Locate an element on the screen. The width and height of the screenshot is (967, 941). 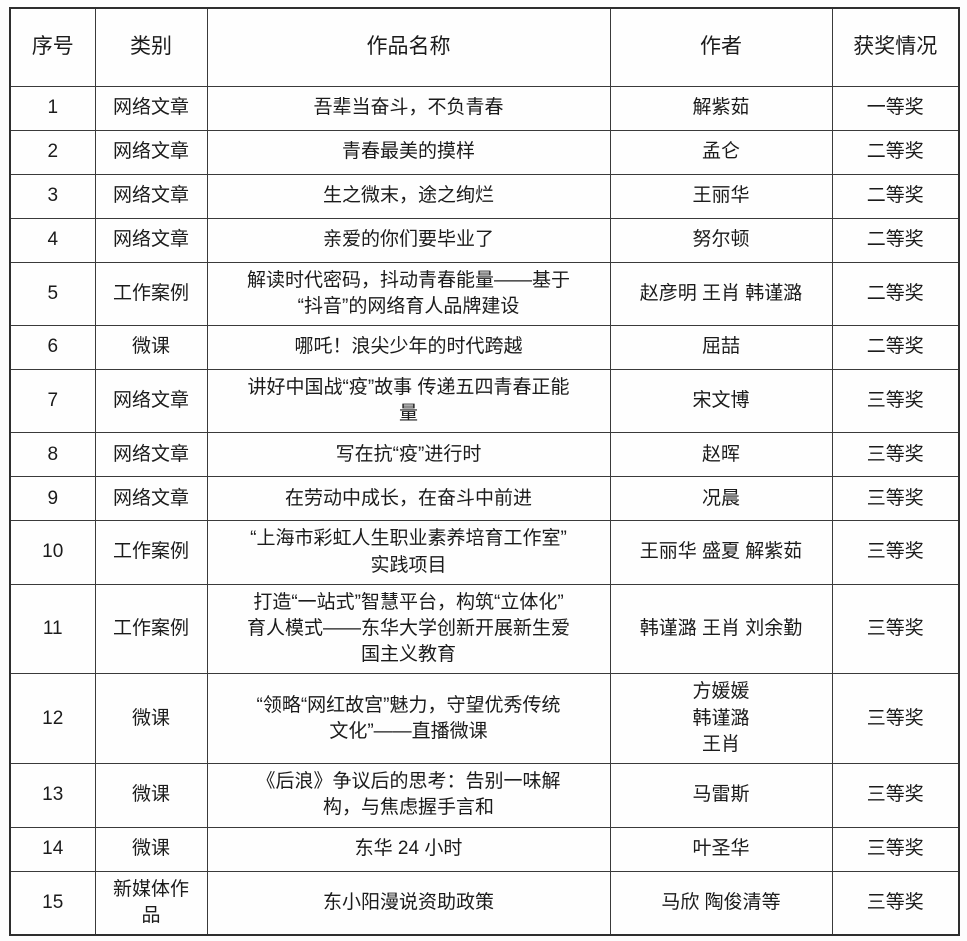
cell-authors: 马欣 陶俊清等 is located at coordinates (721, 903).